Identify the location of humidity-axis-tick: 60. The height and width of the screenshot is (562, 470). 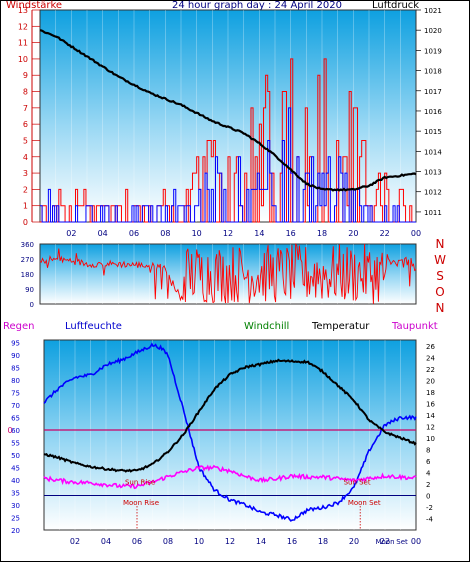
(15, 431).